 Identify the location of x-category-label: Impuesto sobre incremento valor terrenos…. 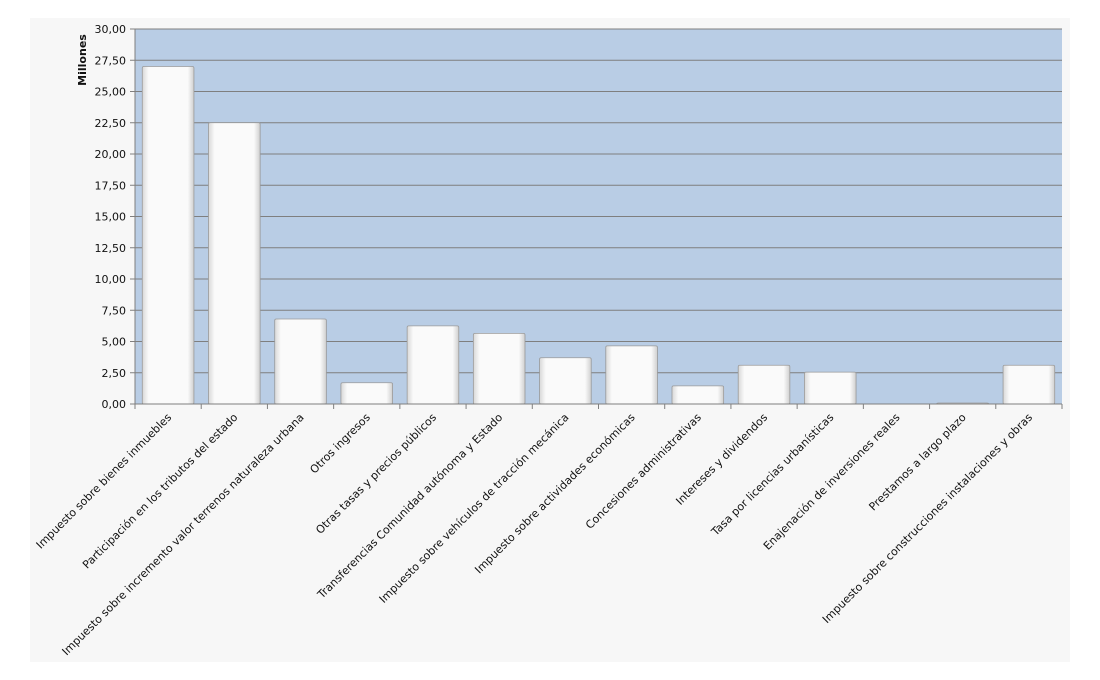
(183, 534).